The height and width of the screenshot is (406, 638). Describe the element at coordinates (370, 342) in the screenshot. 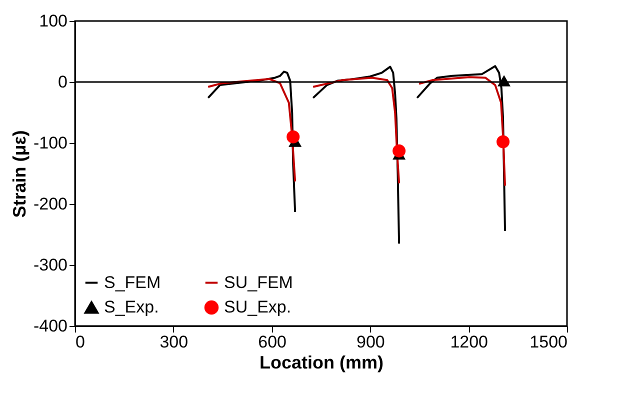

I see `x-tick-label: 900` at that location.